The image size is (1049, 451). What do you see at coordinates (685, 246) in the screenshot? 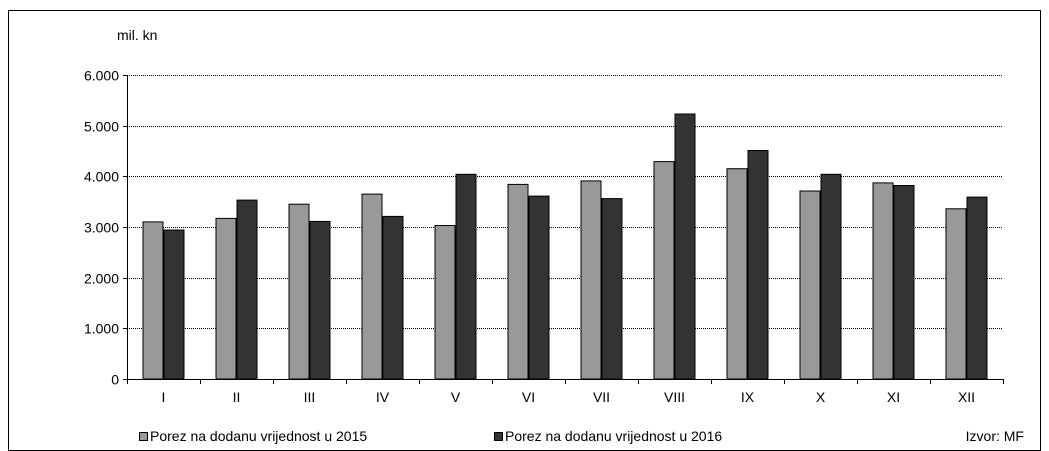
I see `bar-2016-VIII` at bounding box center [685, 246].